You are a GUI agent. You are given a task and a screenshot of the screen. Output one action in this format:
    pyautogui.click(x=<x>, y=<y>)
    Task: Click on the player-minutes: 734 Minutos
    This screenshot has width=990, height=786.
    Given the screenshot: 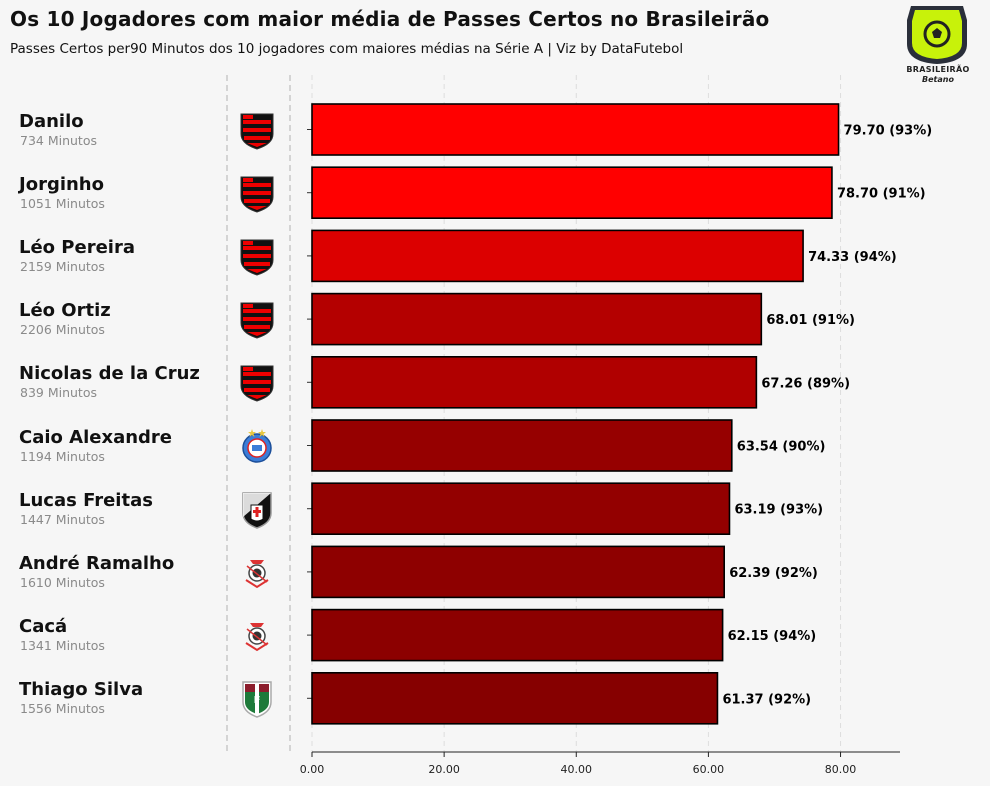 What is the action you would take?
    pyautogui.click(x=58, y=140)
    